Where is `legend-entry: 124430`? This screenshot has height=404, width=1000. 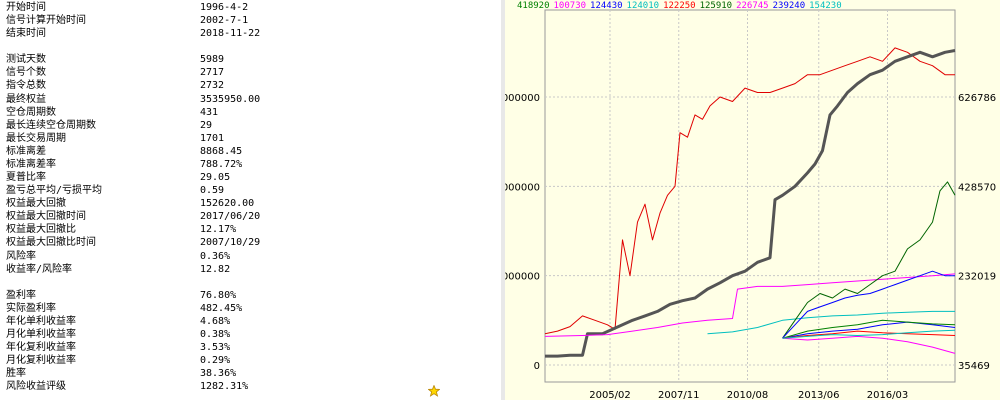 legend-entry: 124430 is located at coordinates (606, 6).